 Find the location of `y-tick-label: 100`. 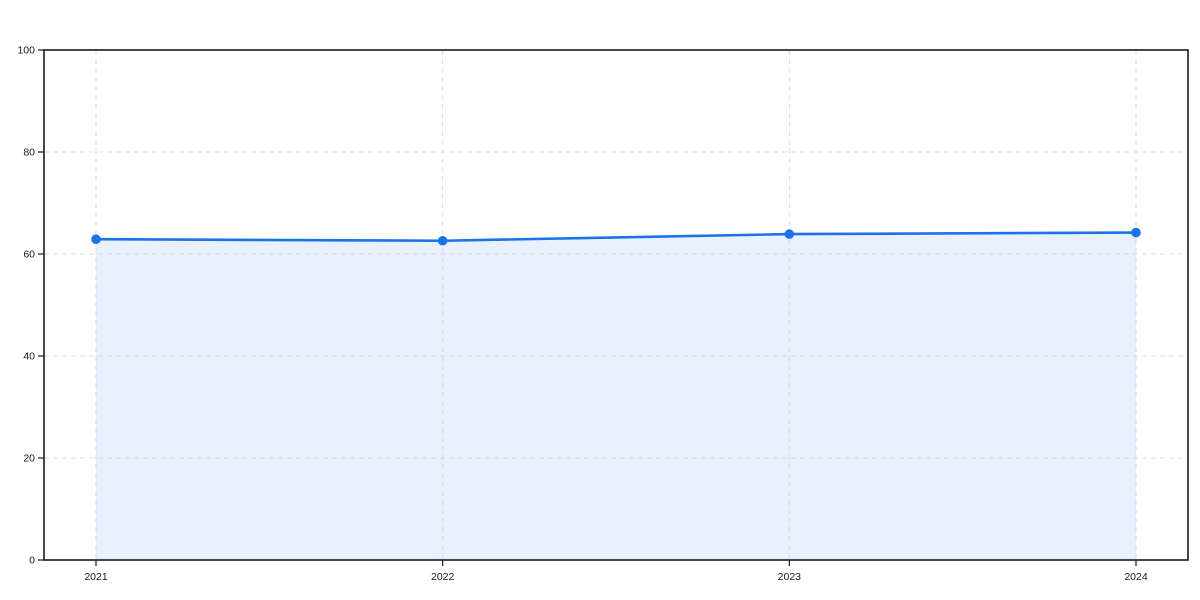

y-tick-label: 100 is located at coordinates (26, 51).